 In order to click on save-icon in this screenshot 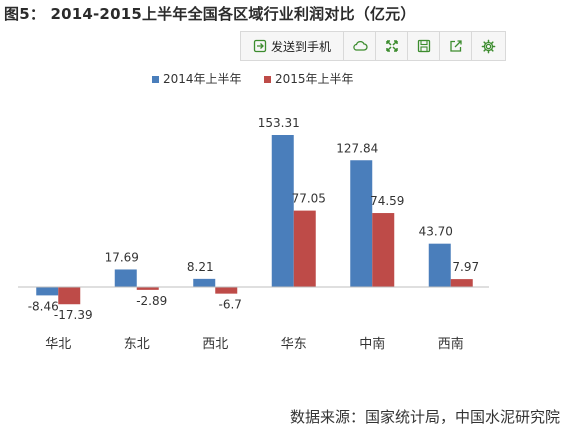, I will do `click(424, 46)`.